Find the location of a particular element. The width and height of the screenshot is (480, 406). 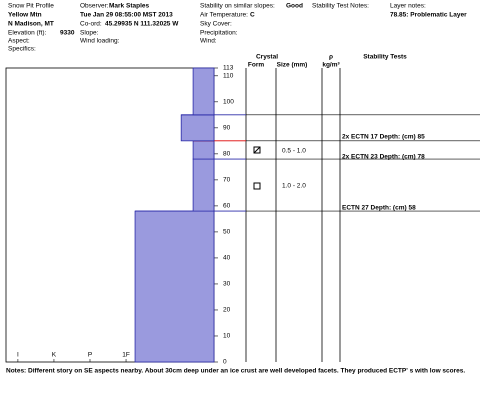

wind-loading: Wind loading: is located at coordinates (100, 41).